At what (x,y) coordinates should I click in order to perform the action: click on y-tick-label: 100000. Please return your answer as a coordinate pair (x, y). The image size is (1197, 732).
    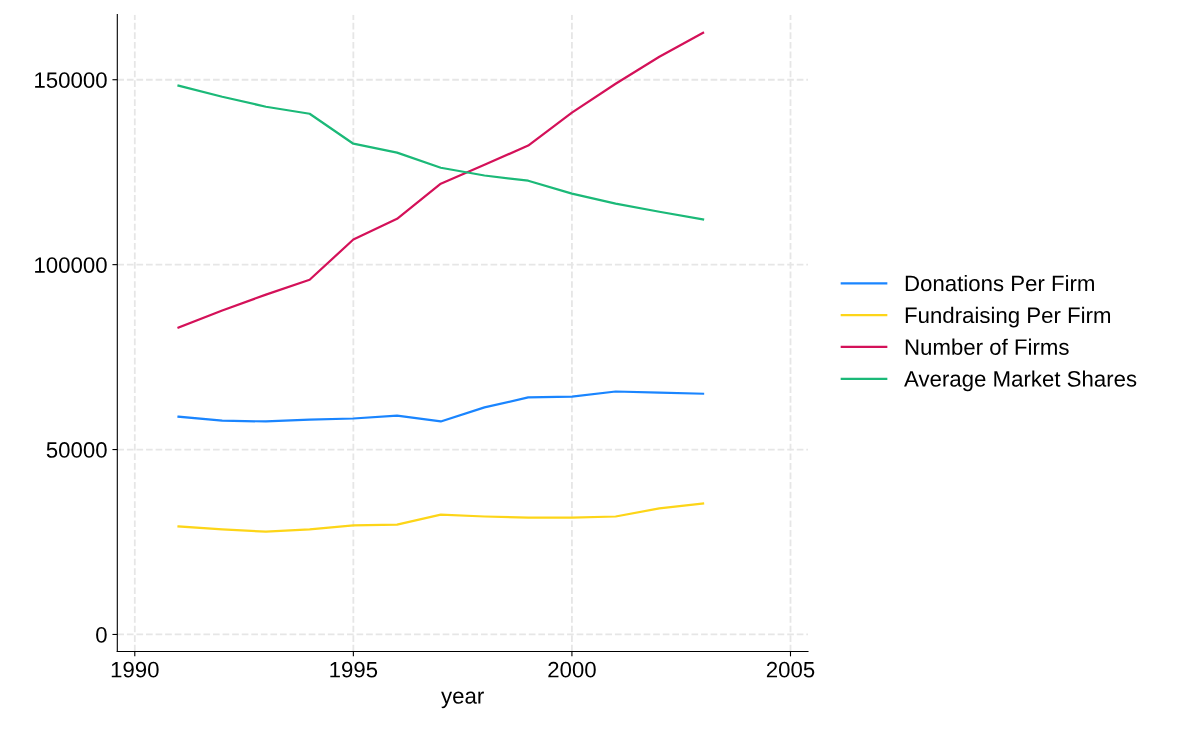
    Looking at the image, I should click on (71, 265).